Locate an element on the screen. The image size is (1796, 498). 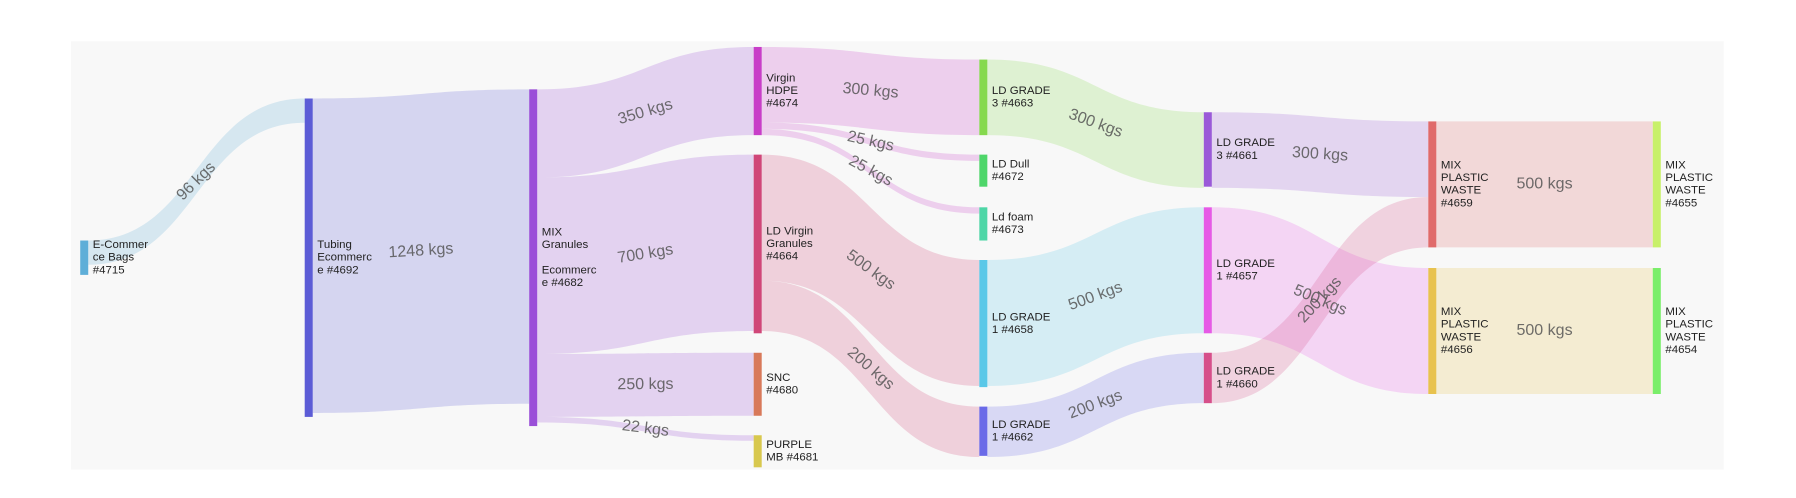
node-label: 1 #4662 is located at coordinates (1012, 438).